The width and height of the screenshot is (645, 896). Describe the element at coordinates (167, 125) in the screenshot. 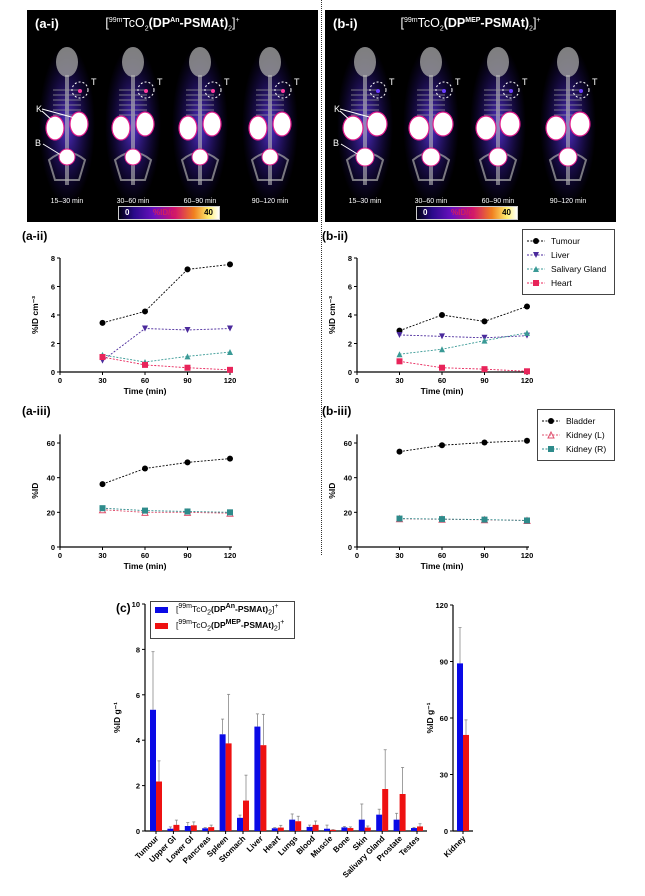

I see `mouse-pet-images: T T T T K B` at that location.